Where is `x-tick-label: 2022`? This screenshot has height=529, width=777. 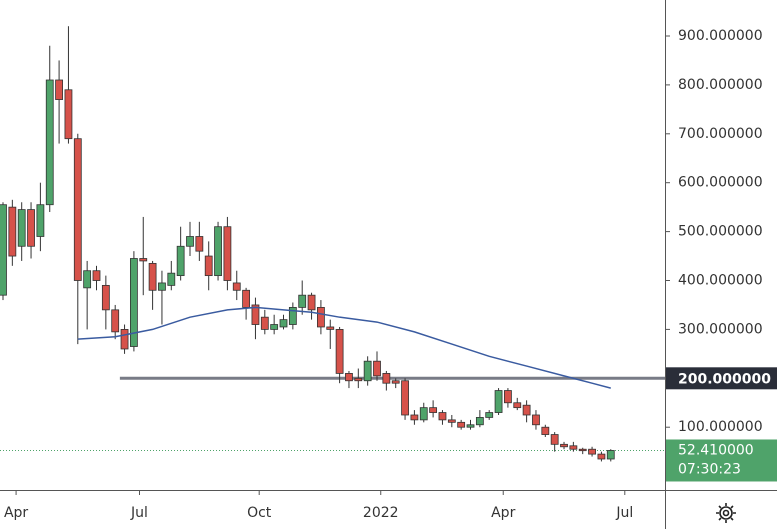 x-tick-label: 2022 is located at coordinates (381, 513).